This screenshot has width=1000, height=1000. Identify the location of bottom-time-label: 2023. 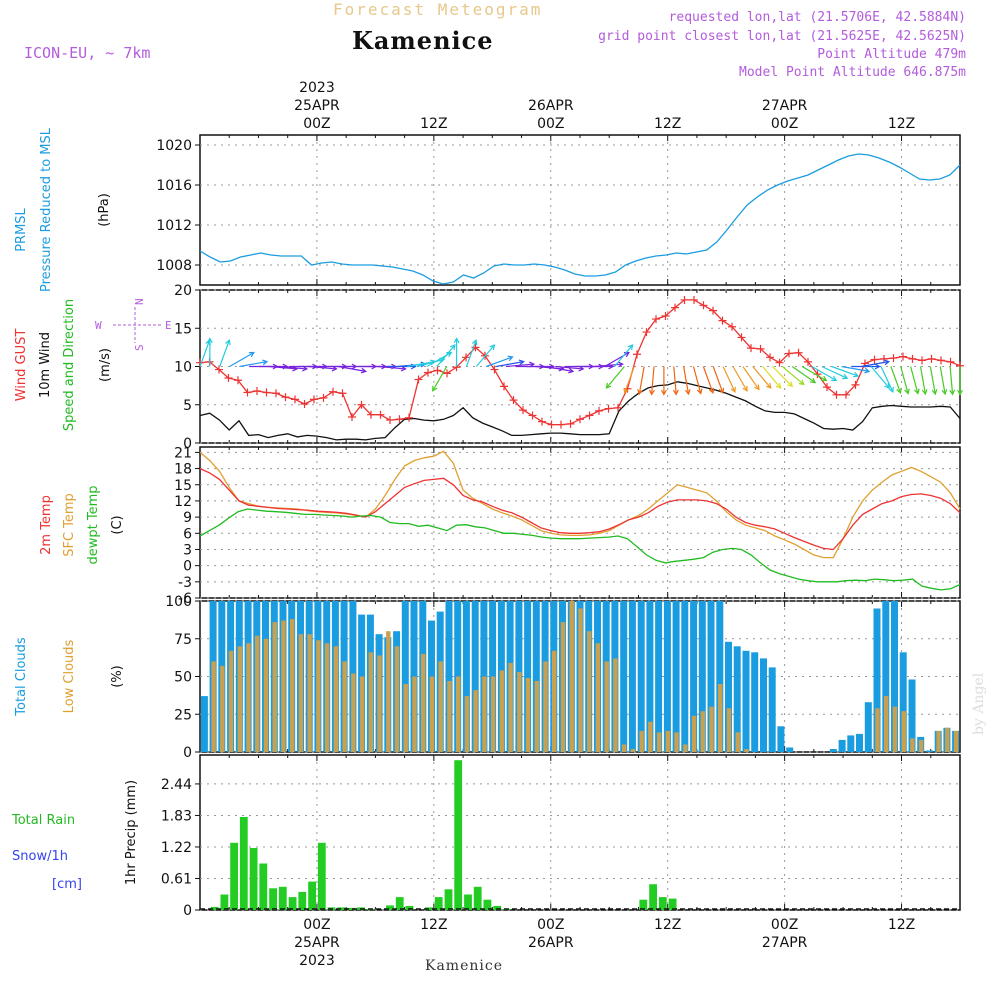
(317, 961).